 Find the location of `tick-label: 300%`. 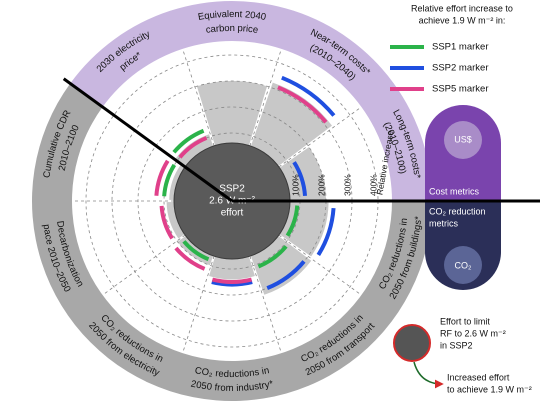

tick-label: 300% is located at coordinates (347, 185).